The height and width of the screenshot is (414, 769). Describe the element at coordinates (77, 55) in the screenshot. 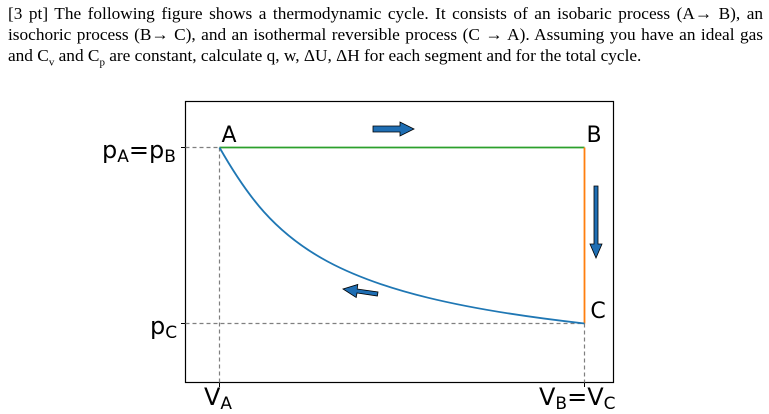

I see `problem-text-e: and C` at that location.